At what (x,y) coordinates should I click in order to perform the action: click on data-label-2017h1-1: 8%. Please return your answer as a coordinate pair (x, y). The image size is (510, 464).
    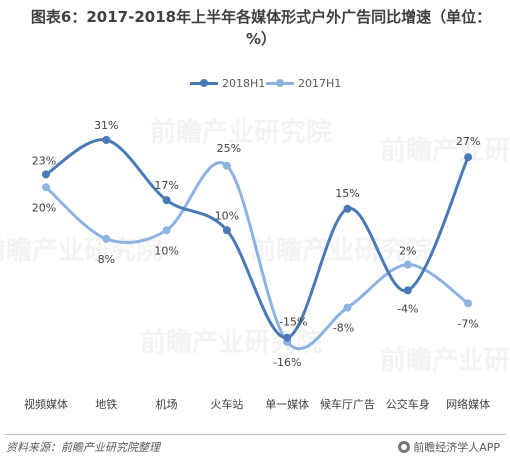
    Looking at the image, I should click on (106, 259).